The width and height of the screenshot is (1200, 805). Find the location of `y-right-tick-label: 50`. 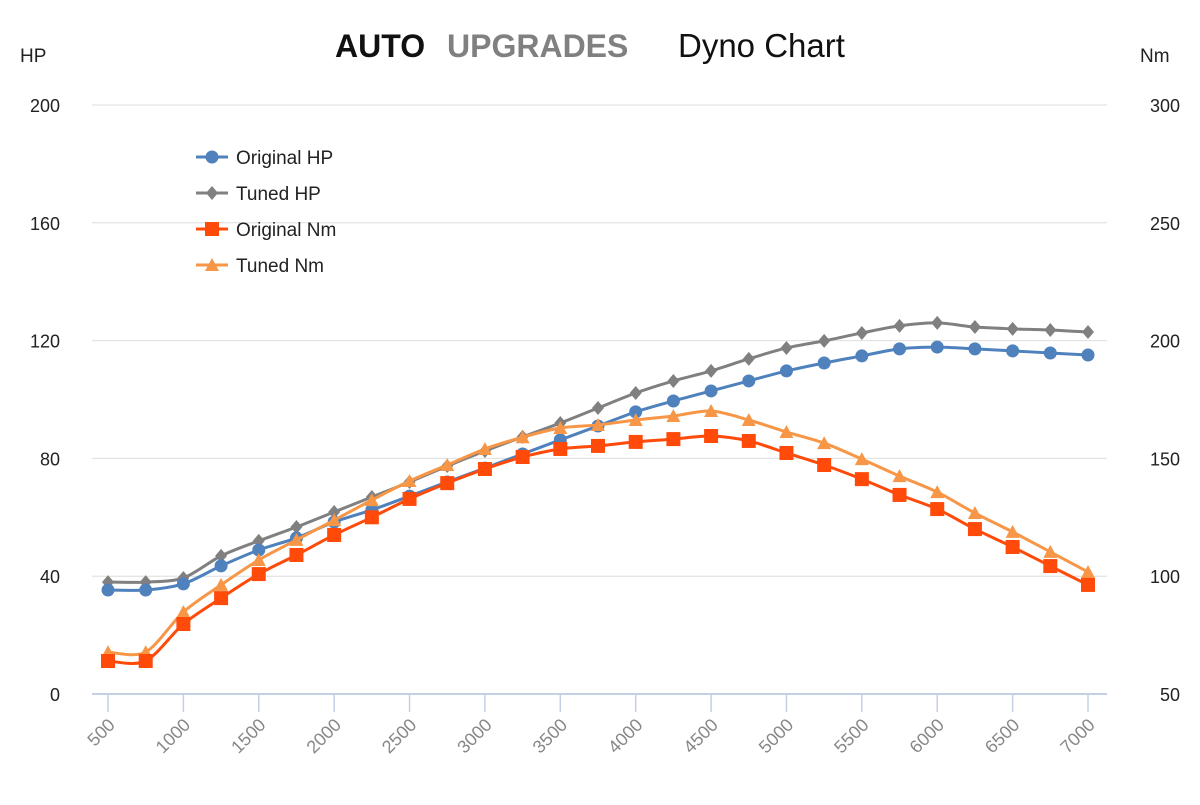

y-right-tick-label: 50 is located at coordinates (1170, 695).